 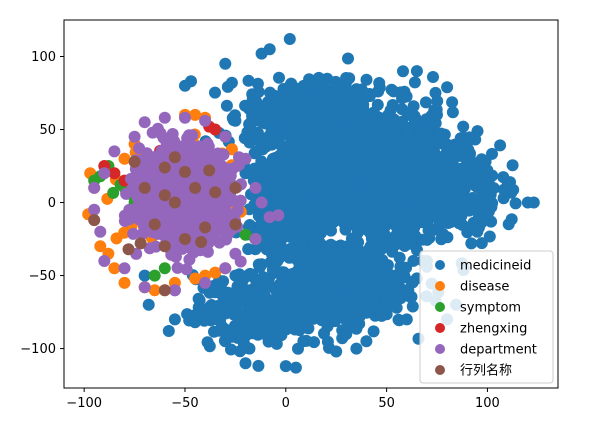 What do you see at coordinates (184, 403) in the screenshot?
I see `x-tick-label: −50` at bounding box center [184, 403].